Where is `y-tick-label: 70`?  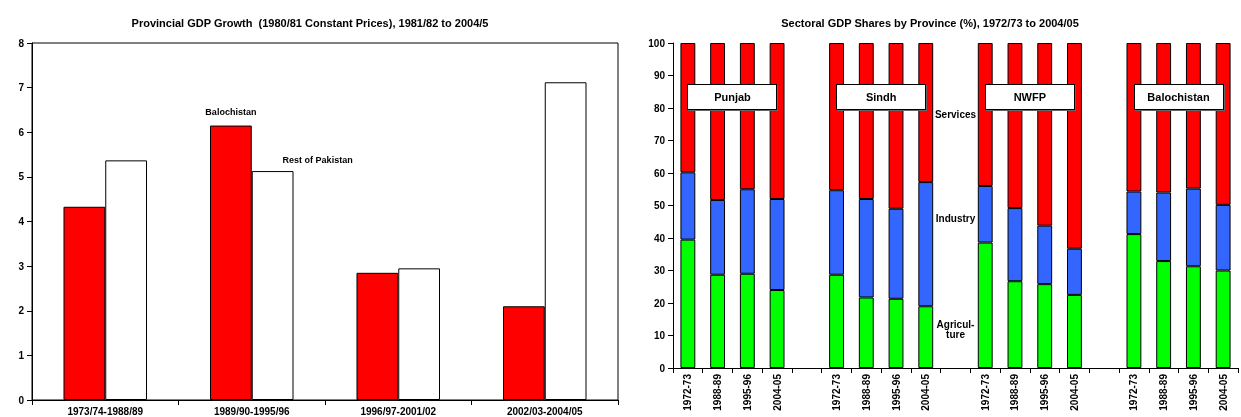 y-tick-label: 70 is located at coordinates (659, 140).